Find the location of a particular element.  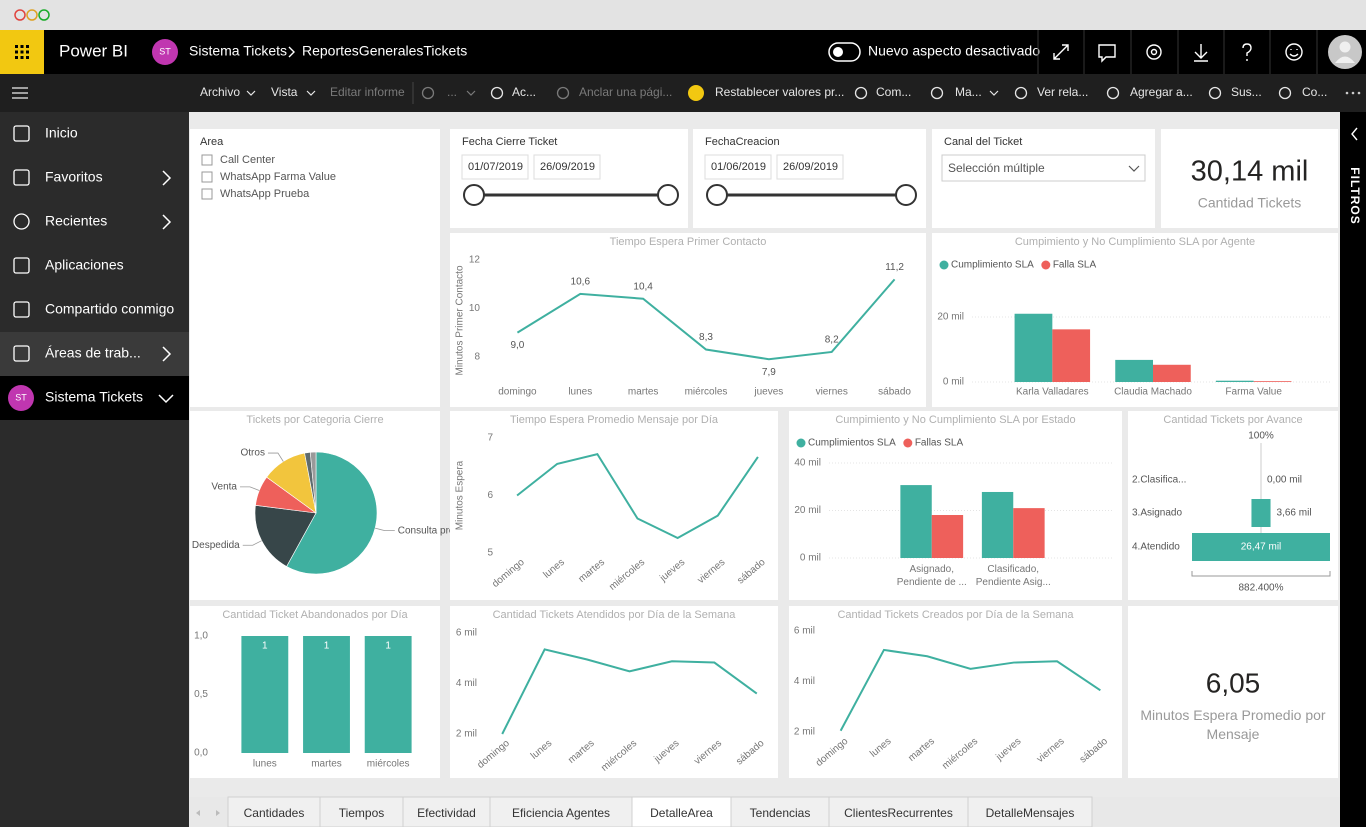

filters-collapse is located at coordinates (1354, 134).